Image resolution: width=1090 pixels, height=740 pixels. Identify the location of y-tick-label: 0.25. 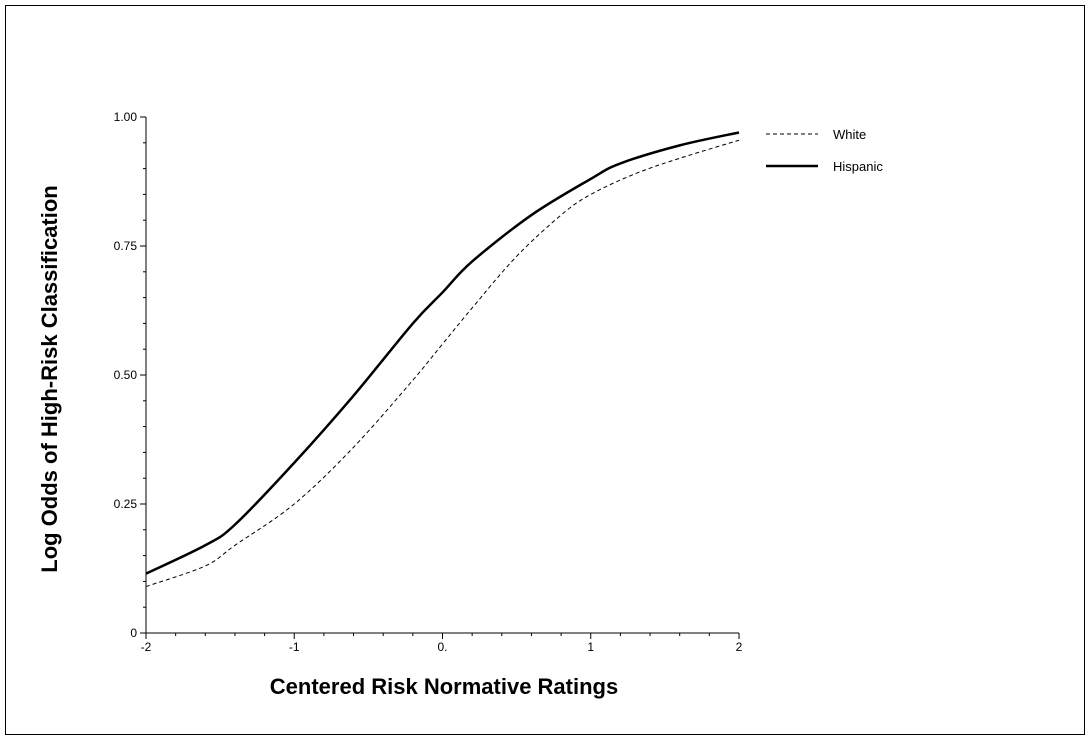
(126, 504).